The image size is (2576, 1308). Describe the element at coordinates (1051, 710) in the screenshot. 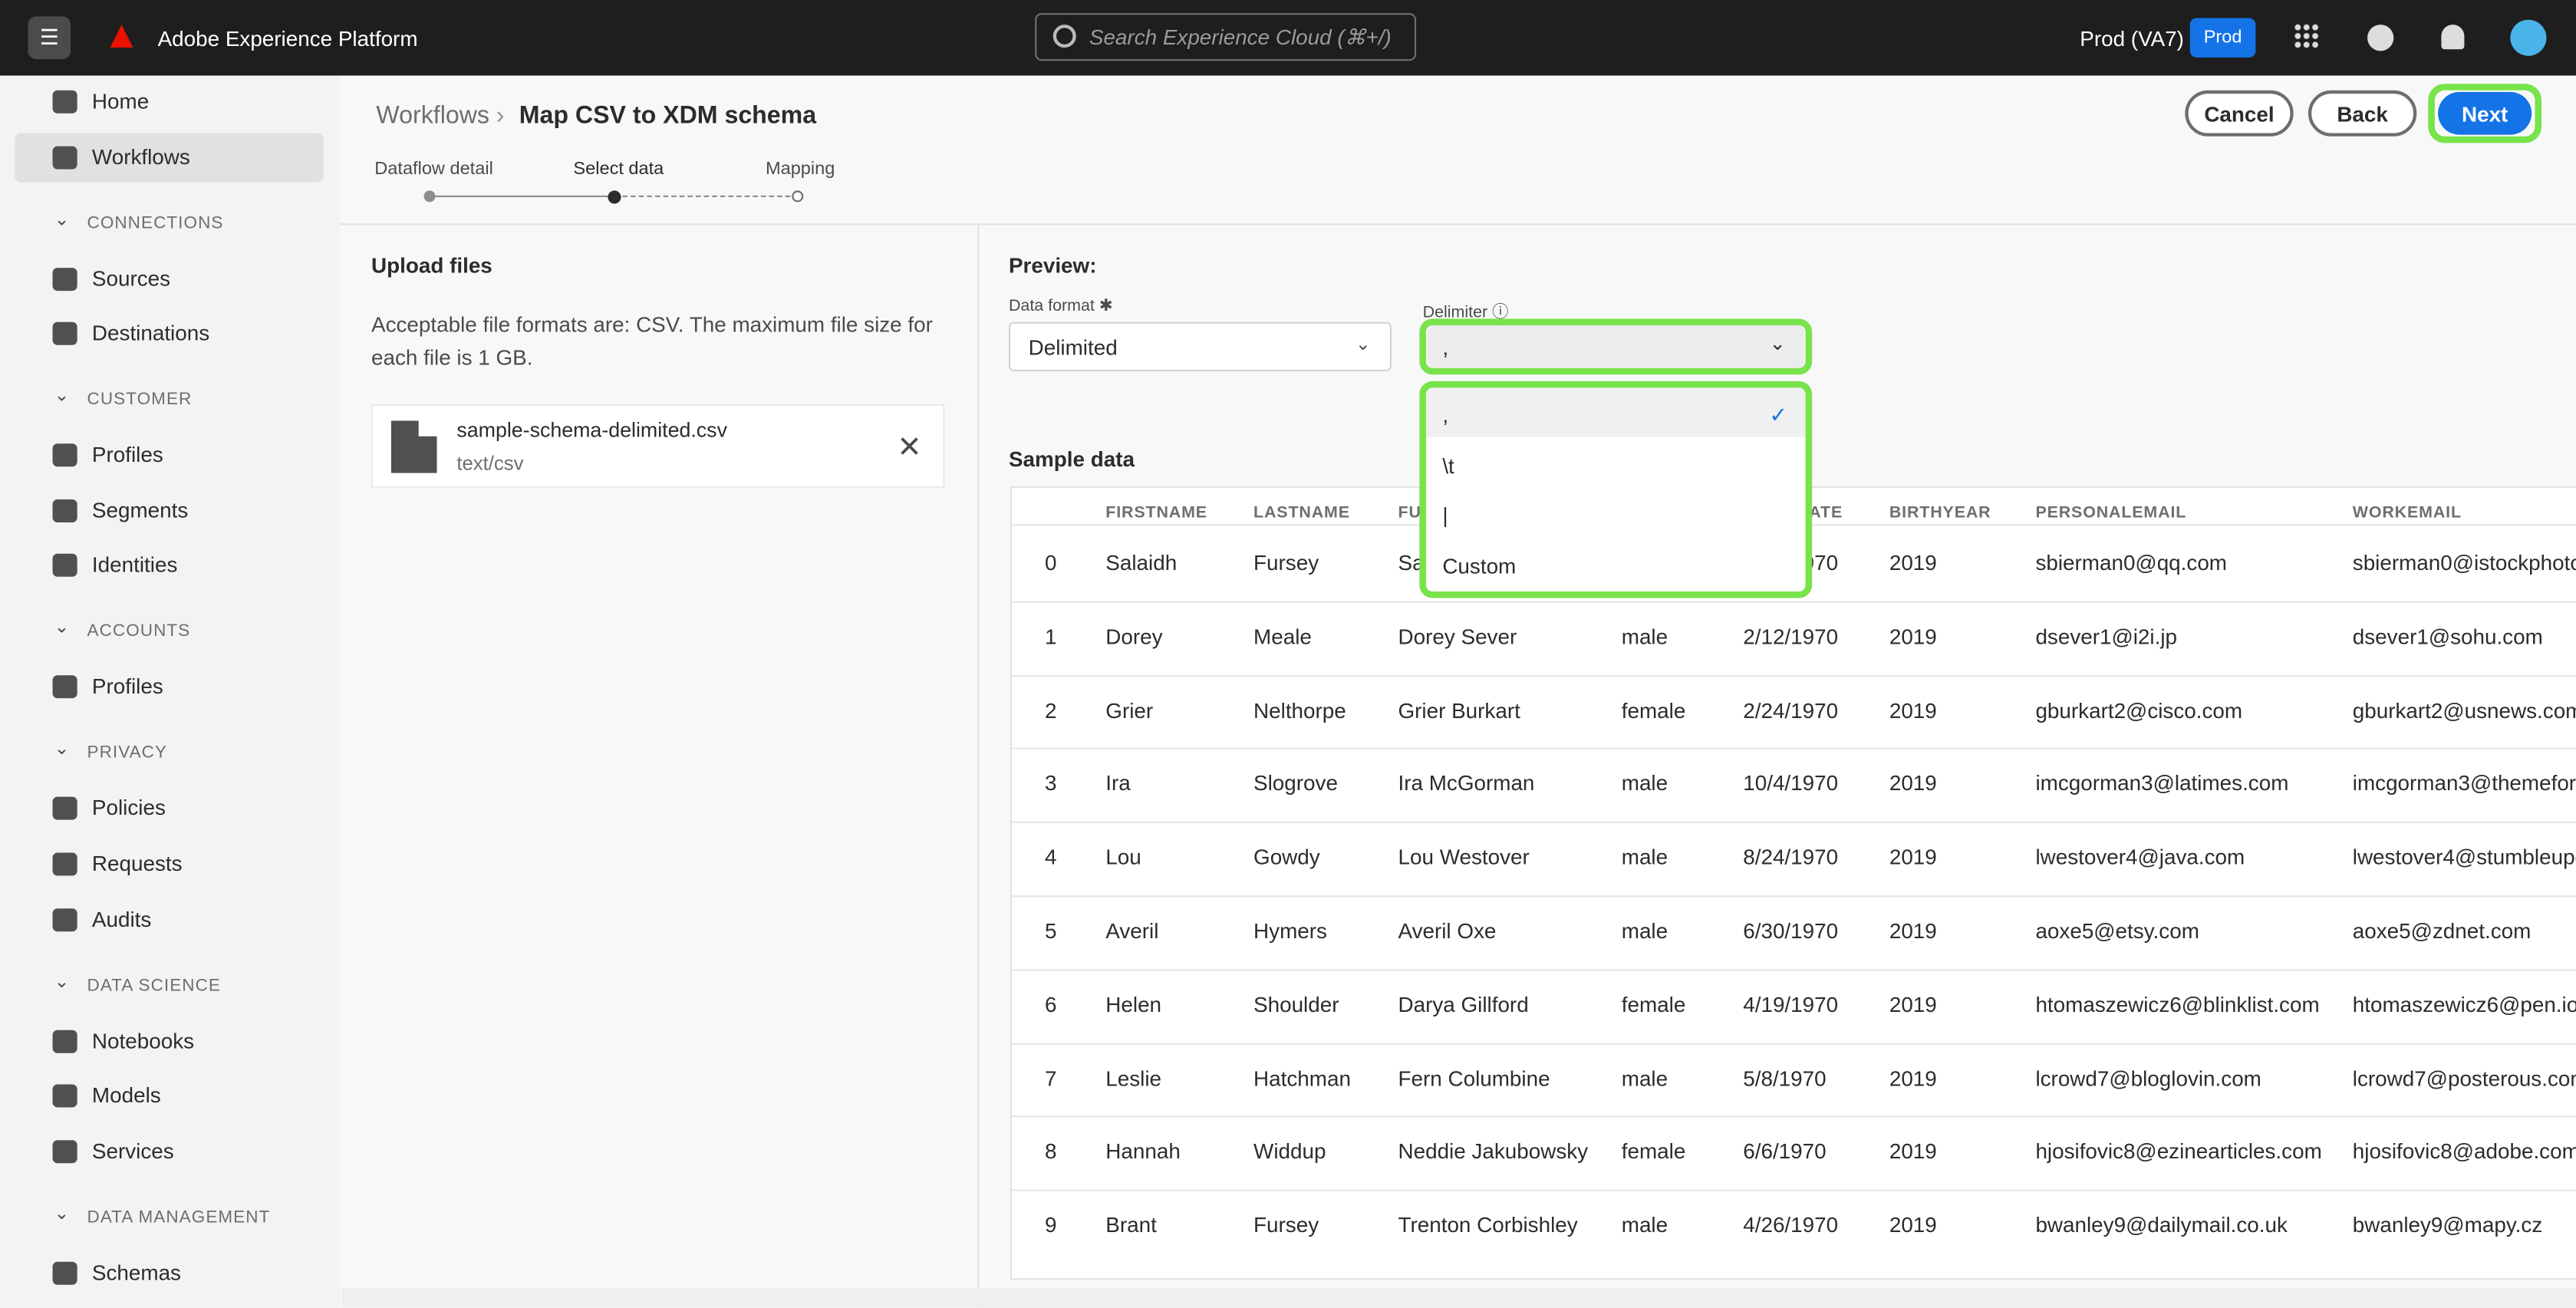

I see `cell: 2` at that location.